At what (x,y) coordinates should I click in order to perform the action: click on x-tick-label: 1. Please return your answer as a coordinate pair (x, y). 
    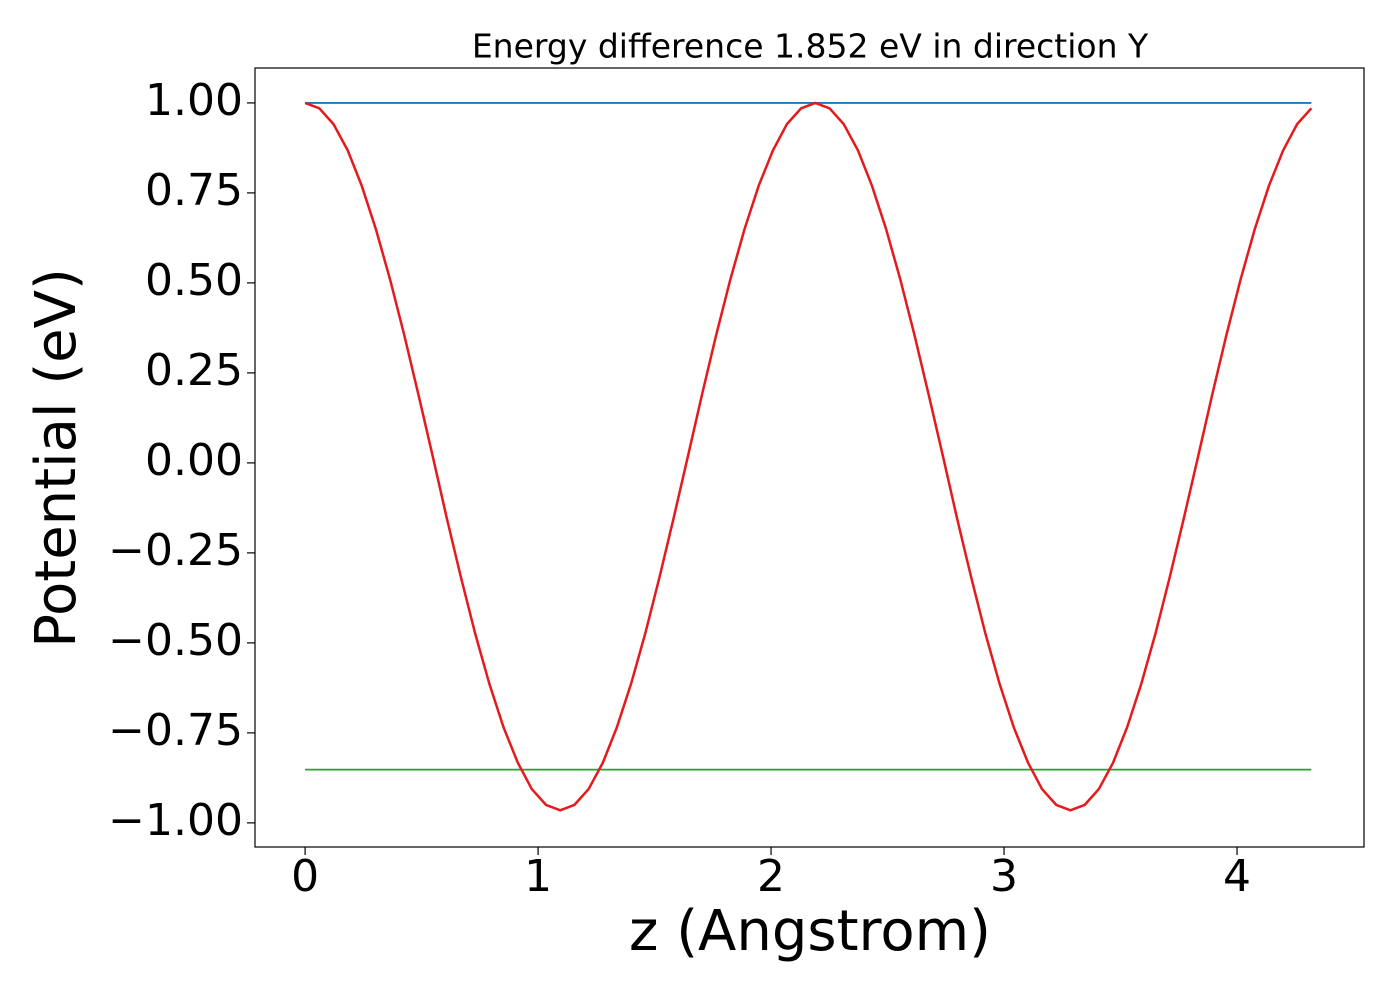
    Looking at the image, I should click on (538, 876).